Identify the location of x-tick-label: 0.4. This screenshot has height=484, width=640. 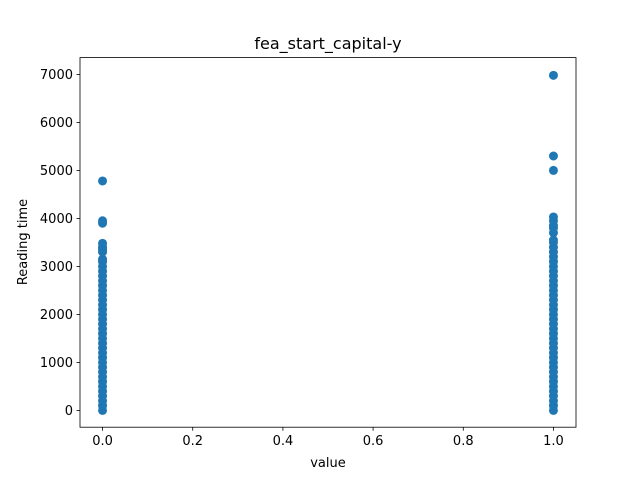
(283, 441).